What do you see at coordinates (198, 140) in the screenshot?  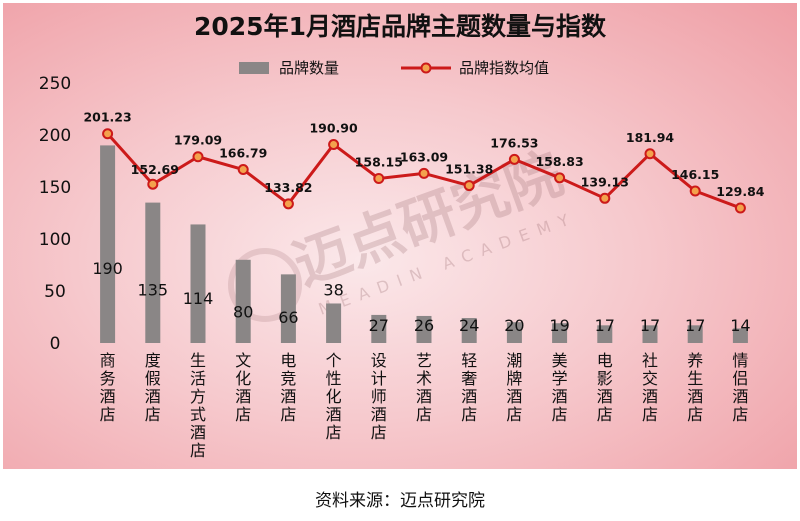 I see `line-value-label: 179.09` at bounding box center [198, 140].